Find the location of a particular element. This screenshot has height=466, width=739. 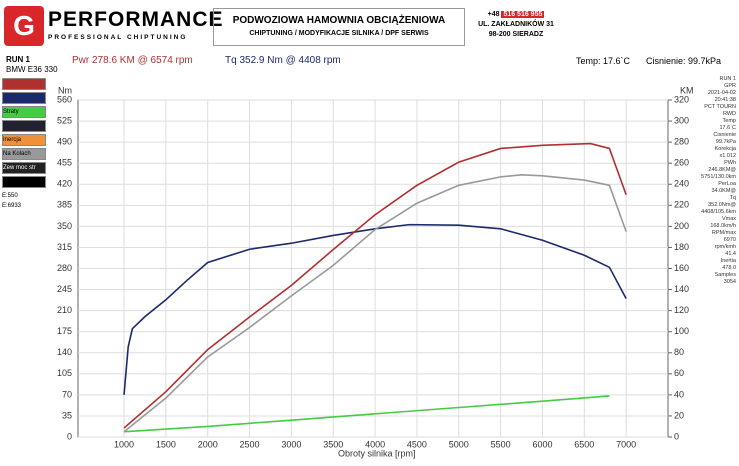

row: Straty is located at coordinates (24, 112).